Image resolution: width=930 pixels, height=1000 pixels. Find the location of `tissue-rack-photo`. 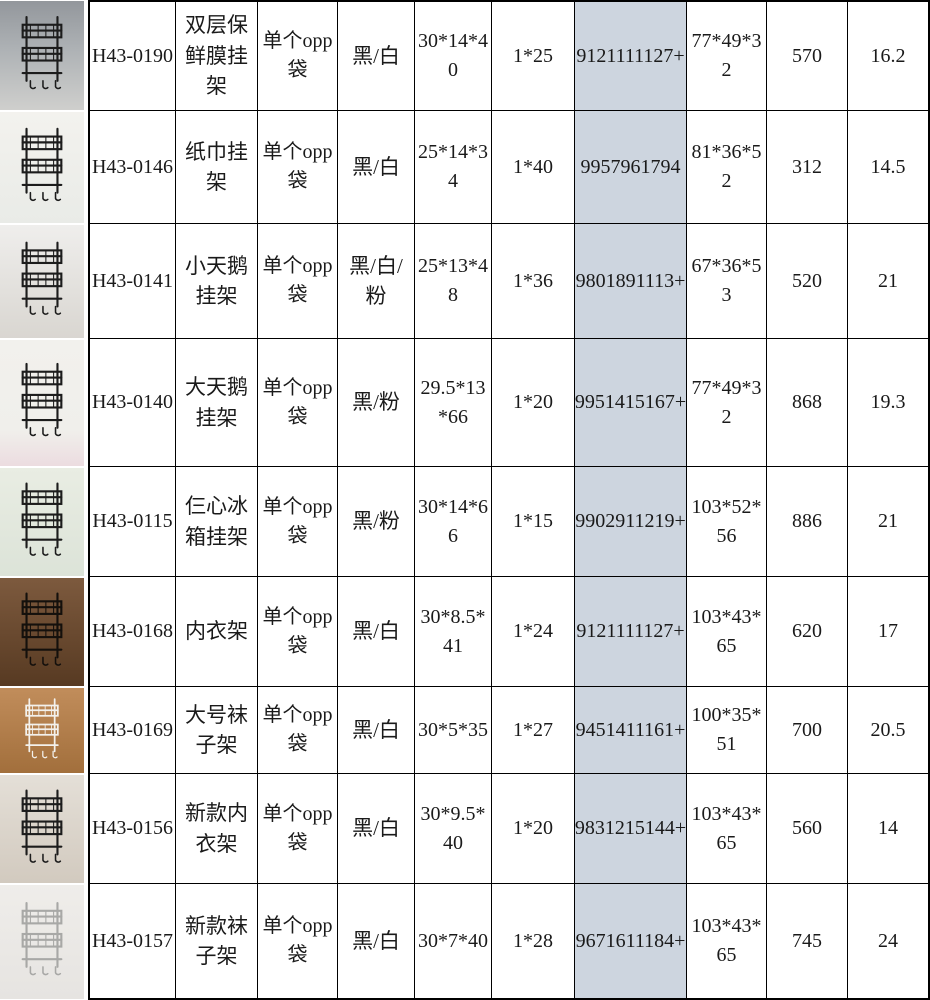

tissue-rack-photo is located at coordinates (42, 167).